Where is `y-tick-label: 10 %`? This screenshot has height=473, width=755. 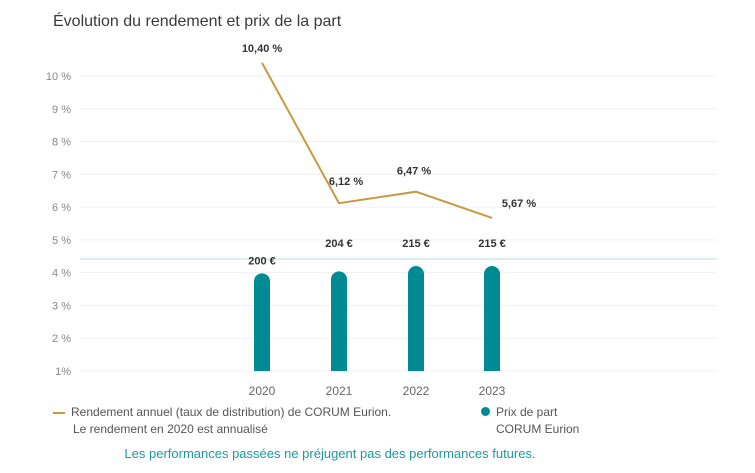 y-tick-label: 10 % is located at coordinates (58, 77).